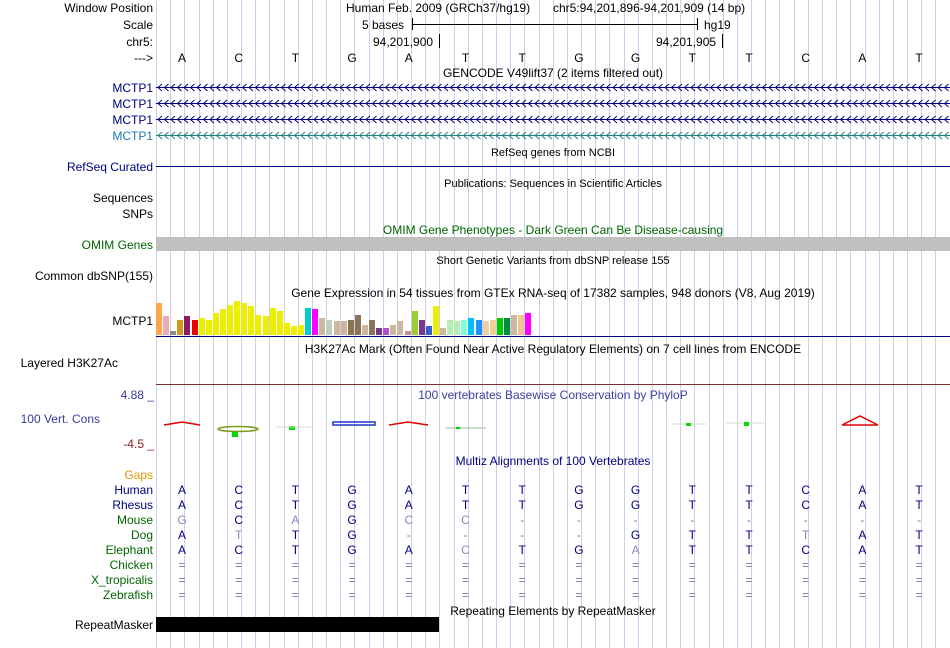 Image resolution: width=950 pixels, height=648 pixels. I want to click on species-label: Human, so click(133, 490).